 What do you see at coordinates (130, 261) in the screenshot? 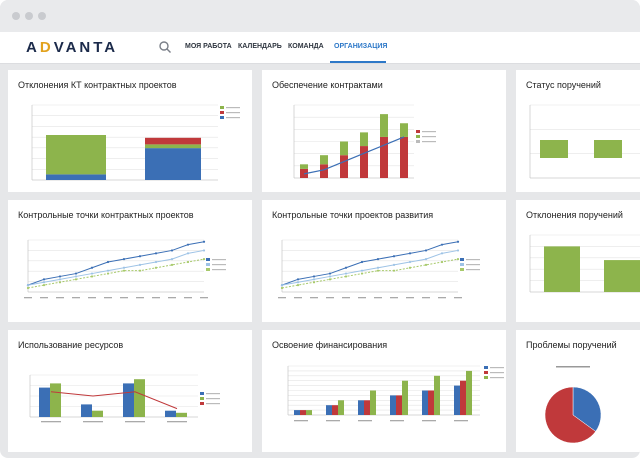
I see `card-kt-contract-points: Контрольные точки контрактных проектов` at bounding box center [130, 261].